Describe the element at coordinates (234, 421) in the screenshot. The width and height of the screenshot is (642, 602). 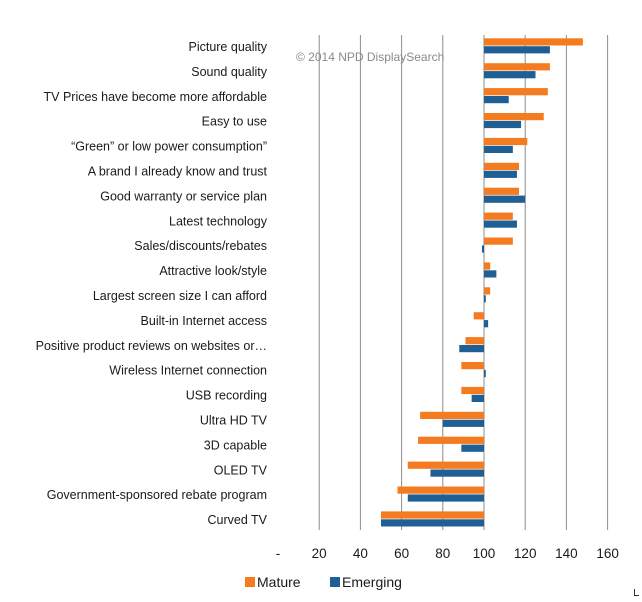
I see `category-label: Ultra HD TV` at that location.